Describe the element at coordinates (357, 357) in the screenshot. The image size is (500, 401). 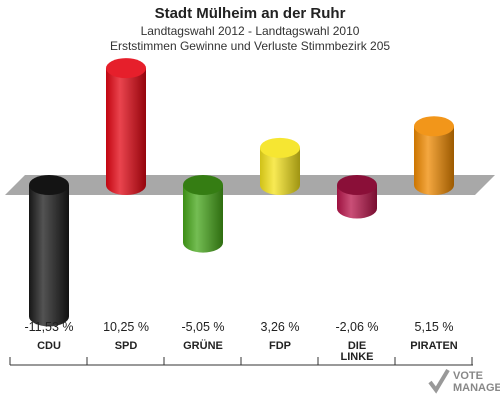
I see `category-label: LINKE` at that location.